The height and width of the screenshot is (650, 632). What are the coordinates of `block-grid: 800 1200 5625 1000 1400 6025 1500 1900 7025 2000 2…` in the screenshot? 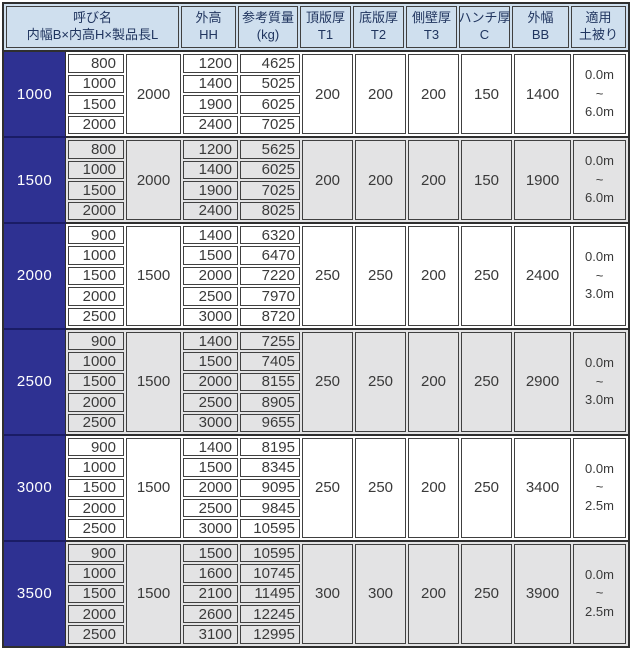 It's located at (347, 180).